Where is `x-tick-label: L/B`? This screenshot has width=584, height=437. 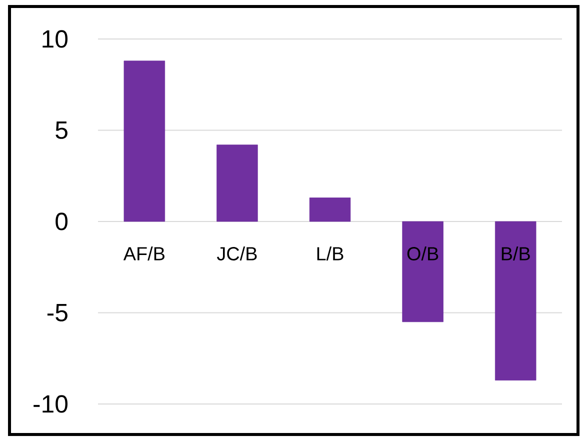 x-tick-label: L/B is located at coordinates (330, 253).